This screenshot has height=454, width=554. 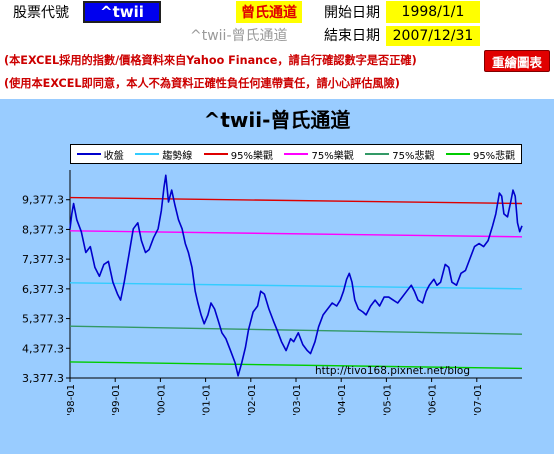 What do you see at coordinates (457, 154) in the screenshot?
I see `legend-swatch-bear95` at bounding box center [457, 154].